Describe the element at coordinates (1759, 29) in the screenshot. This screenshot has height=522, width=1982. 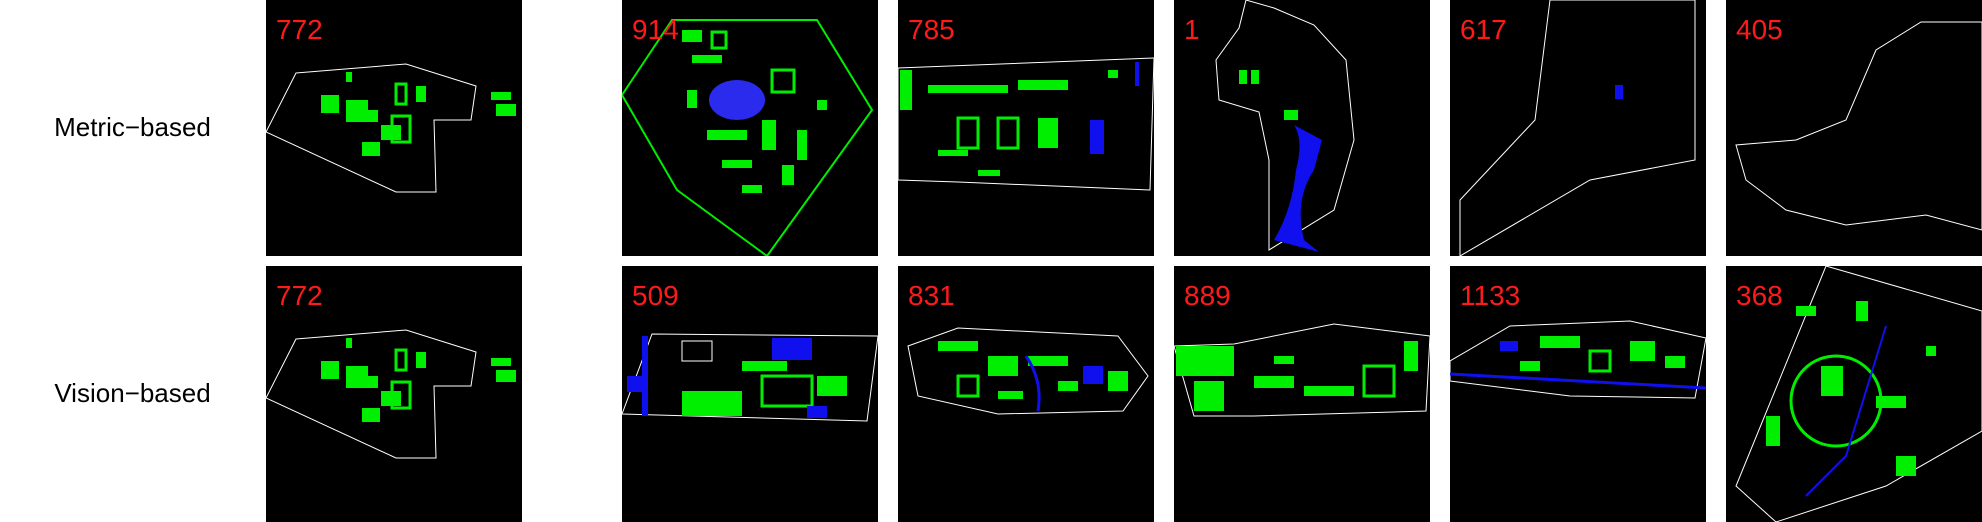
I see `panel-id-label: 405` at that location.